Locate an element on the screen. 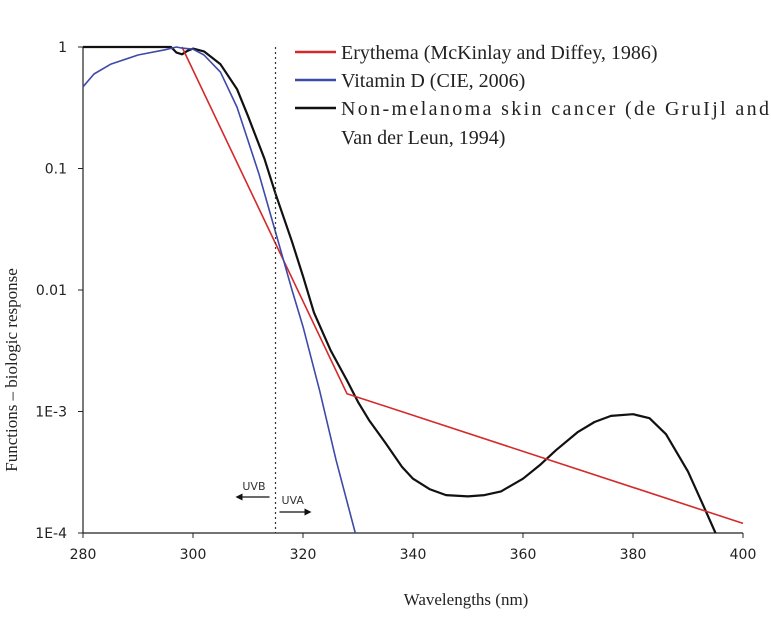 This screenshot has height=618, width=771. x-tick-label: 320 is located at coordinates (303, 555).